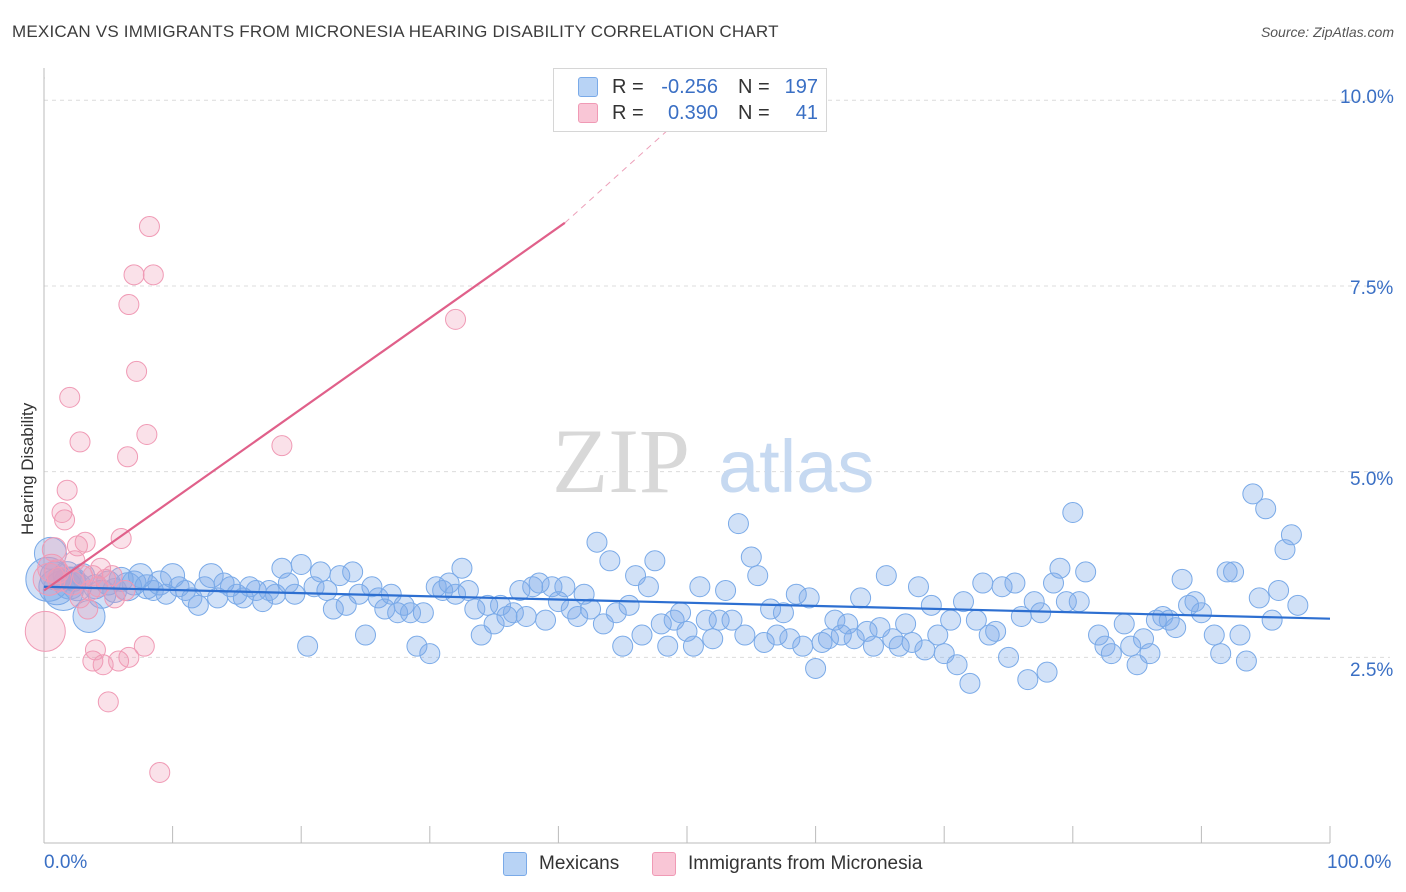 The width and height of the screenshot is (1406, 892). What do you see at coordinates (805, 863) in the screenshot?
I see `legend-label: Immigrants from Micronesia` at bounding box center [805, 863].